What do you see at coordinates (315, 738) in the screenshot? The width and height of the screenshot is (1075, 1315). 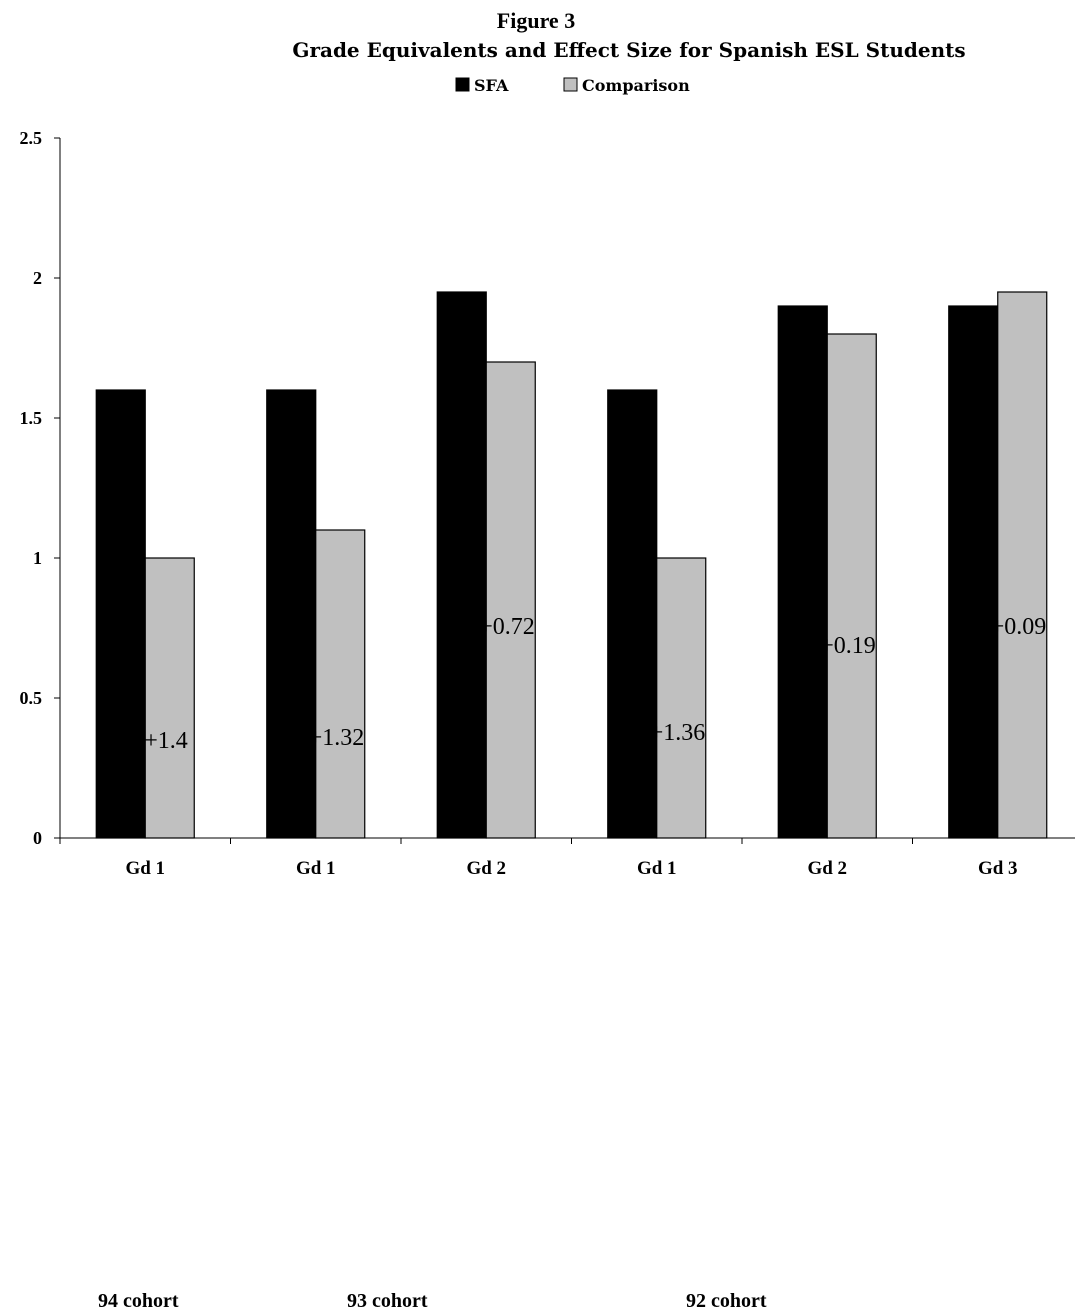 I see `effect-size-label: ES=+1.32` at bounding box center [315, 738].